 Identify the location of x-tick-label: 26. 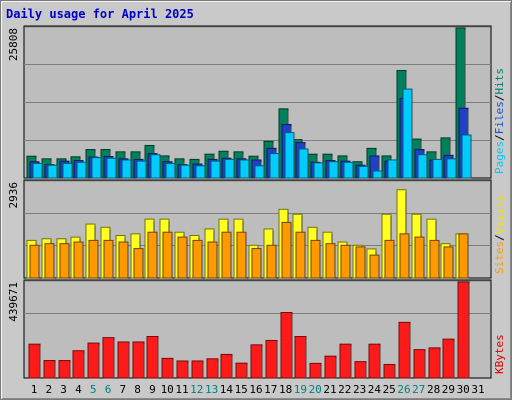
(403, 389).